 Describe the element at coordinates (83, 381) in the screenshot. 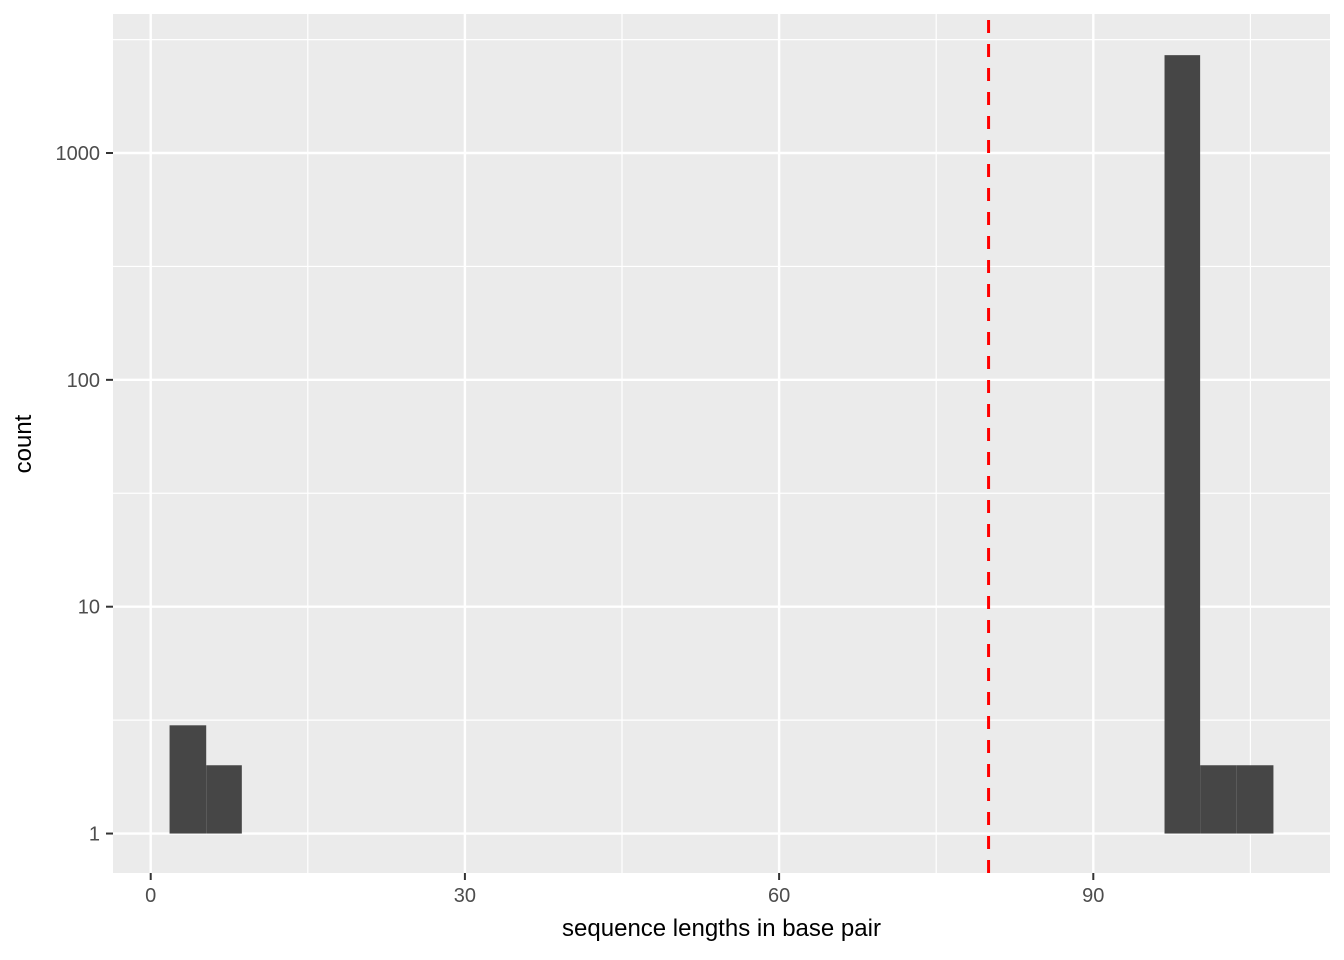

I see `y-tick-label: 100` at that location.